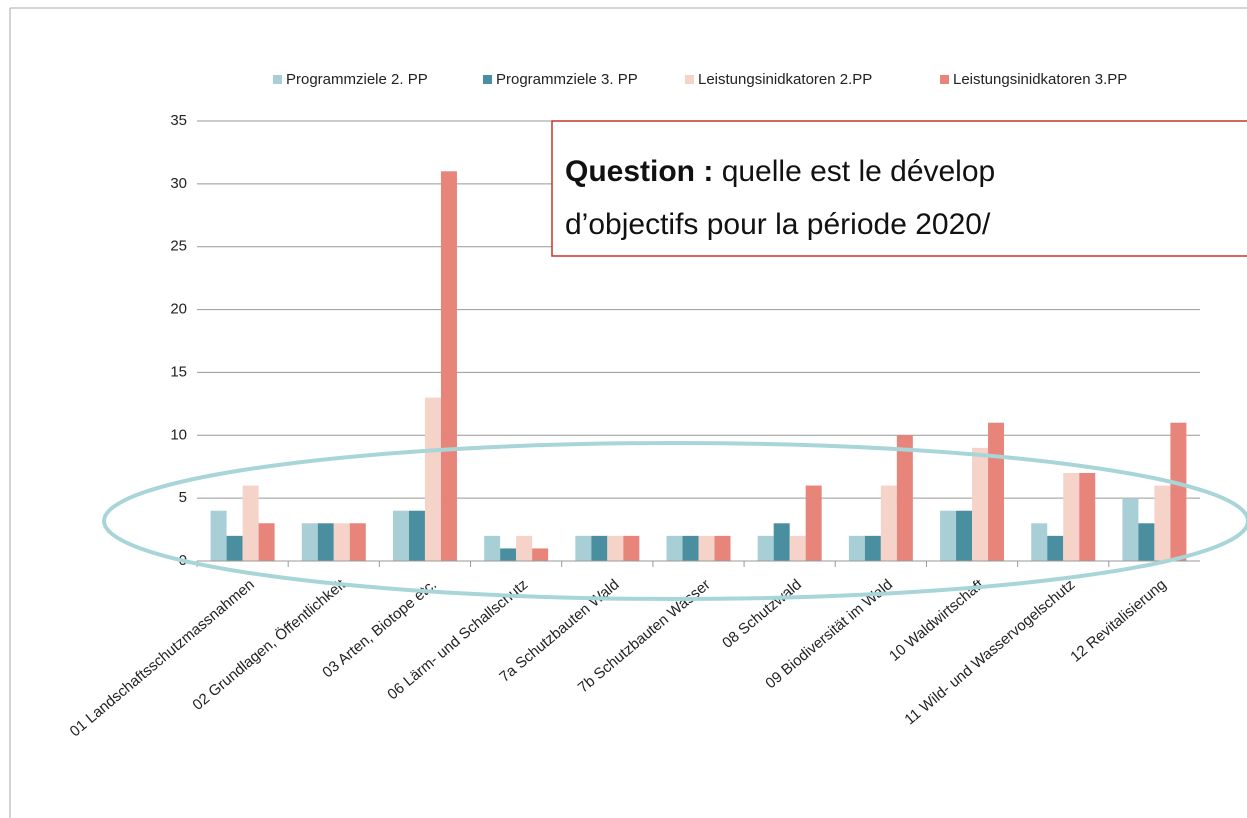  Describe the element at coordinates (162, 658) in the screenshot. I see `x-tick-label: 01 Landschaftsschutzmassnahmen` at that location.